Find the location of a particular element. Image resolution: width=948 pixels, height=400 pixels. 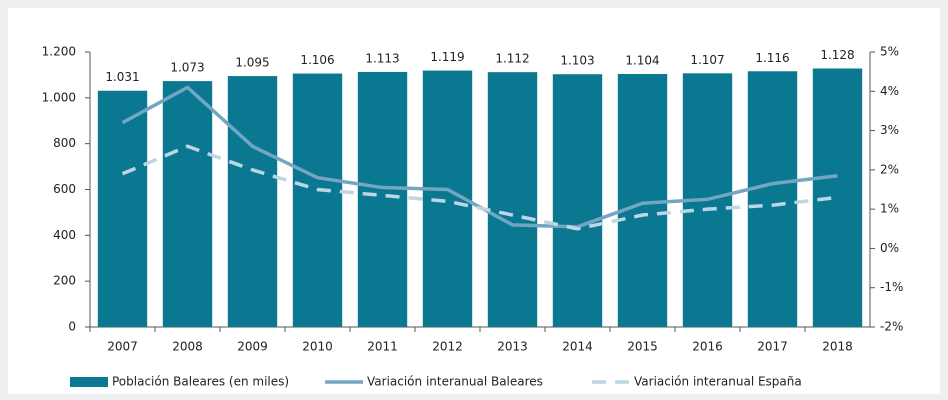

data-label: 1.106 is located at coordinates (317, 60).